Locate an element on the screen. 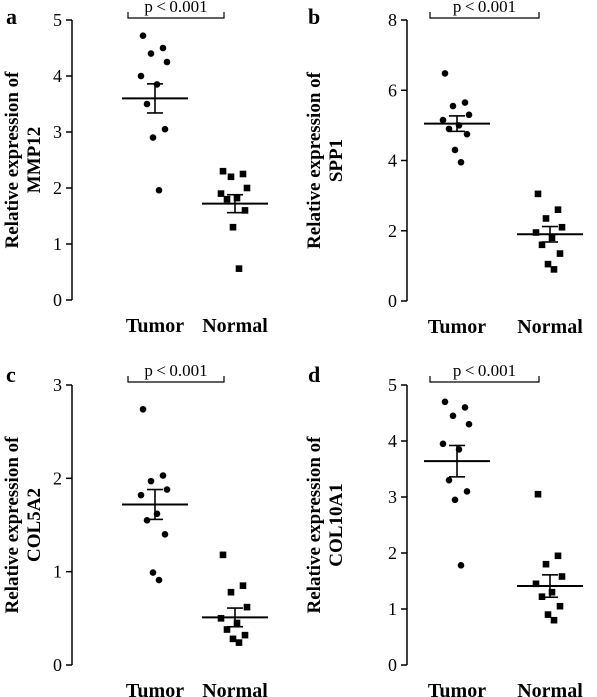  panel-letter: a is located at coordinates (11, 16).